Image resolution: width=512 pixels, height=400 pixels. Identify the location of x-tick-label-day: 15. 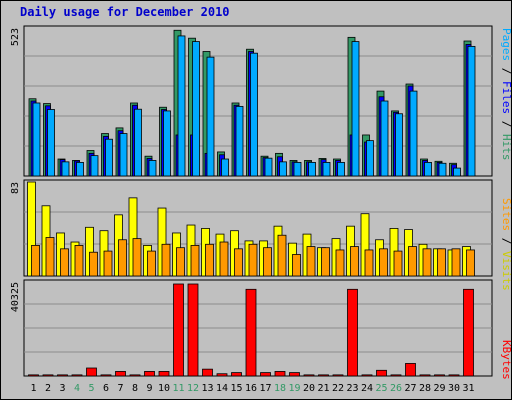
(236, 388).